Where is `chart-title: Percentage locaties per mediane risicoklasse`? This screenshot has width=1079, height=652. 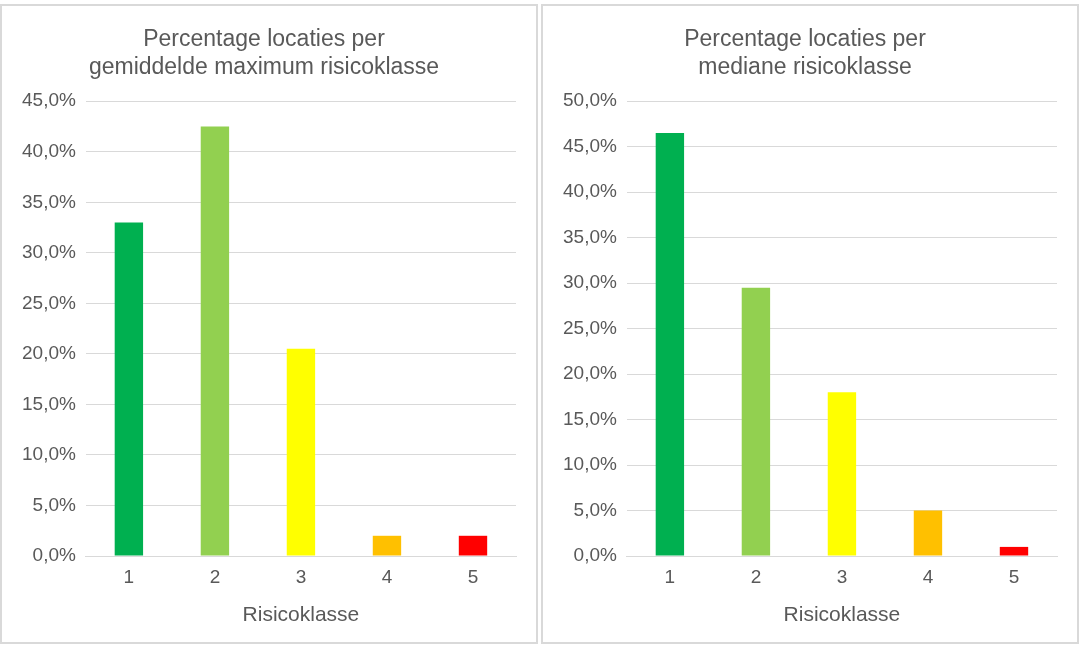
chart-title: Percentage locaties per mediane risicoklasse is located at coordinates (805, 52).